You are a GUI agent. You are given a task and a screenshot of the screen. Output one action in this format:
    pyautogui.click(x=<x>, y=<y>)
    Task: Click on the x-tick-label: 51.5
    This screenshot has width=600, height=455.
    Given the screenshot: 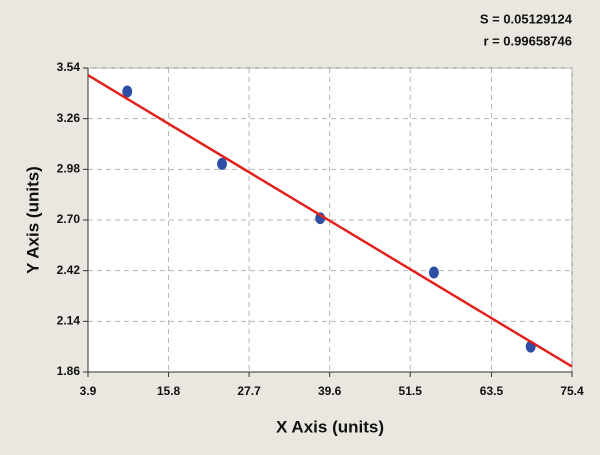 What is the action you would take?
    pyautogui.click(x=411, y=391)
    